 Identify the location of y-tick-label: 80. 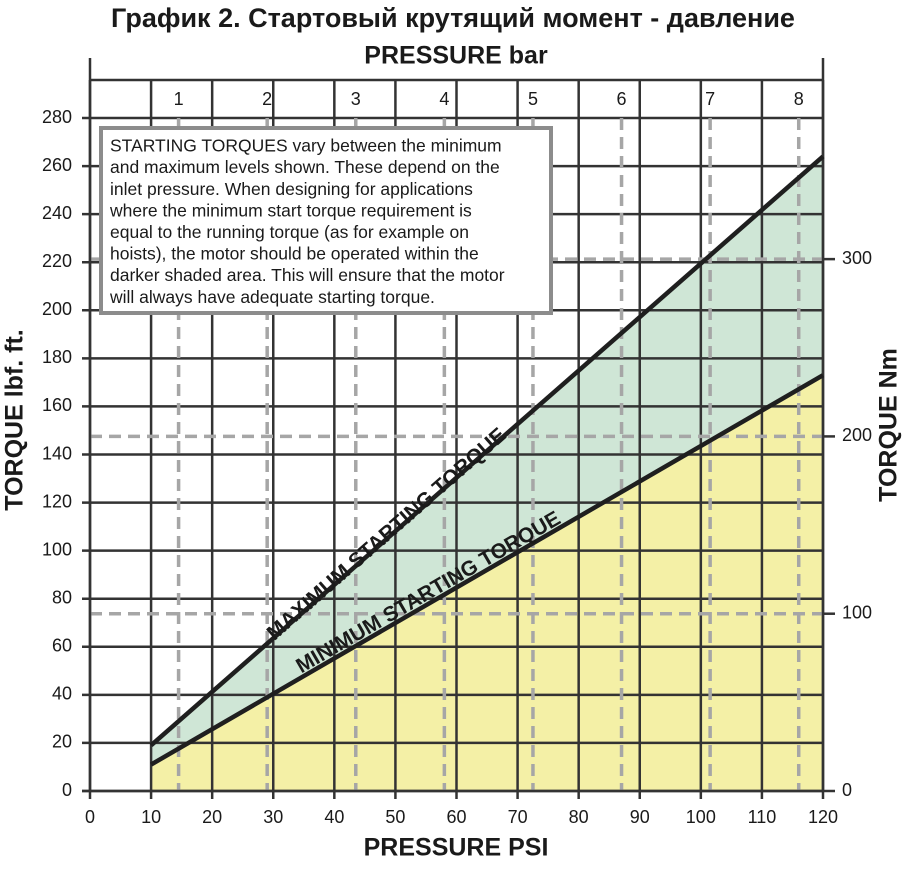
(62, 597).